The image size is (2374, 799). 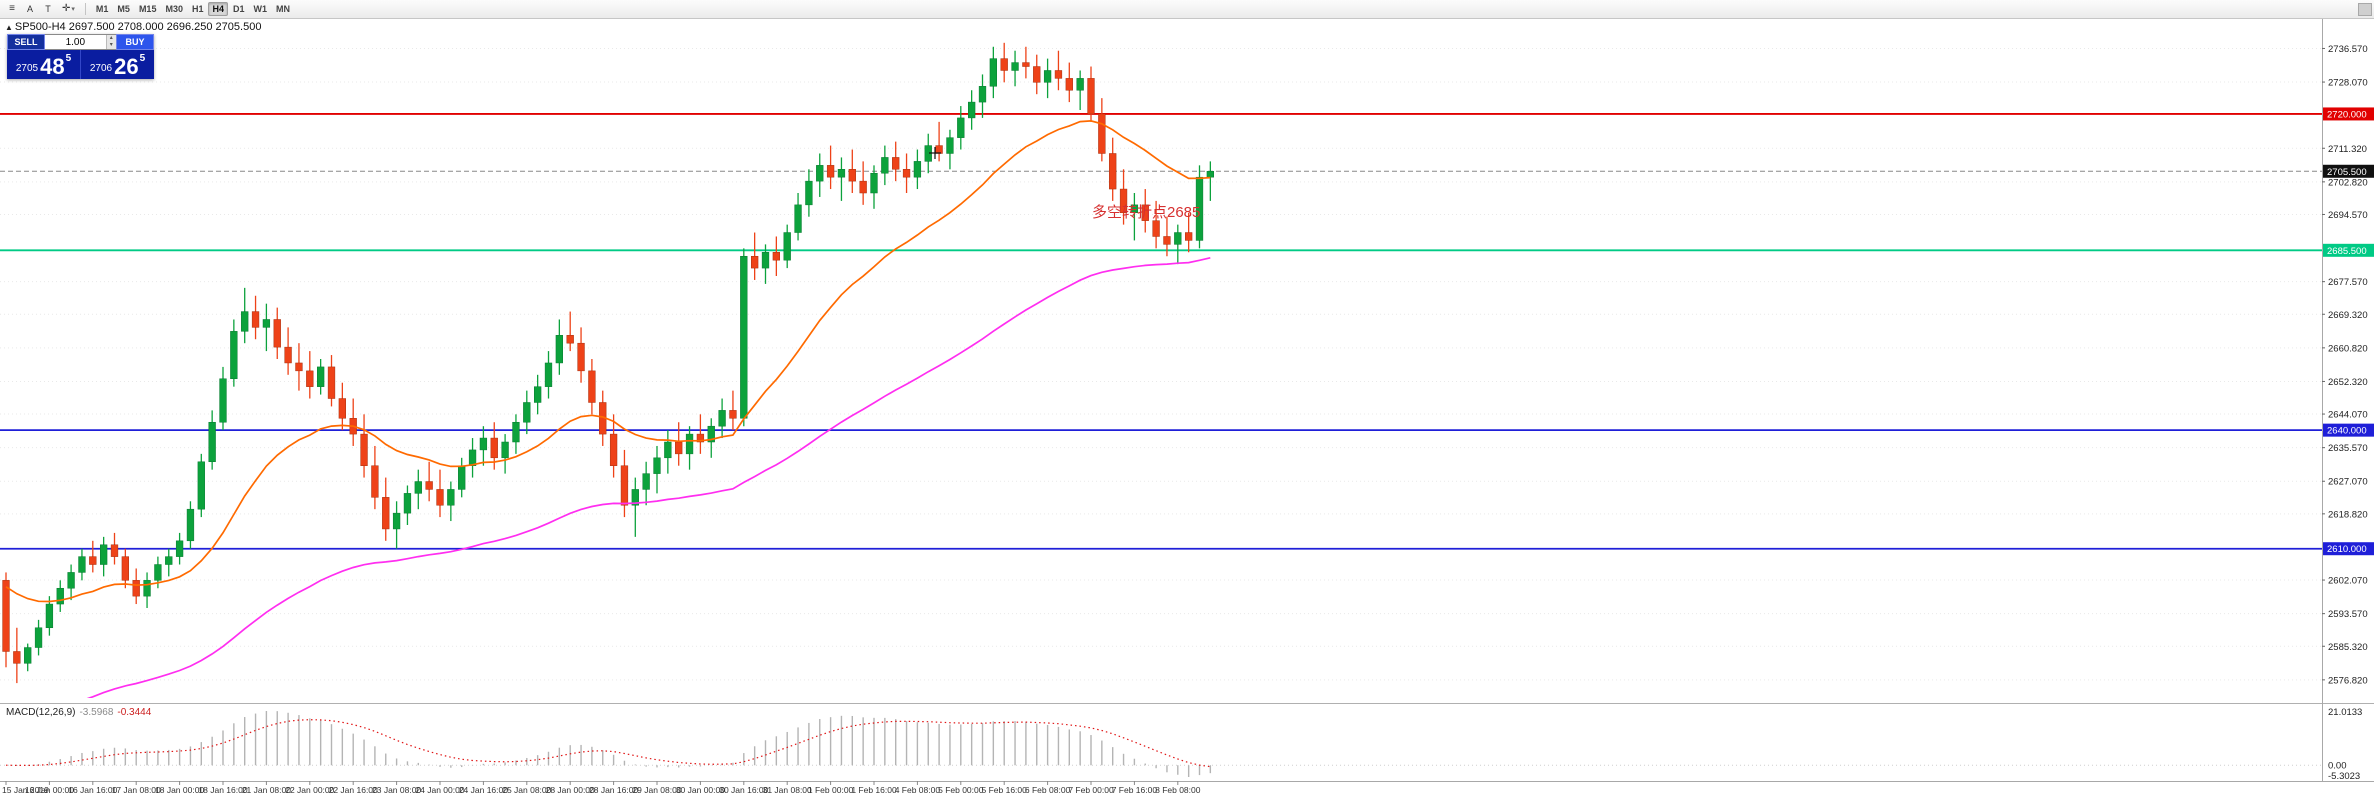 What do you see at coordinates (25, 790) in the screenshot?
I see `time-tick-label: 15 Jan 2019` at bounding box center [25, 790].